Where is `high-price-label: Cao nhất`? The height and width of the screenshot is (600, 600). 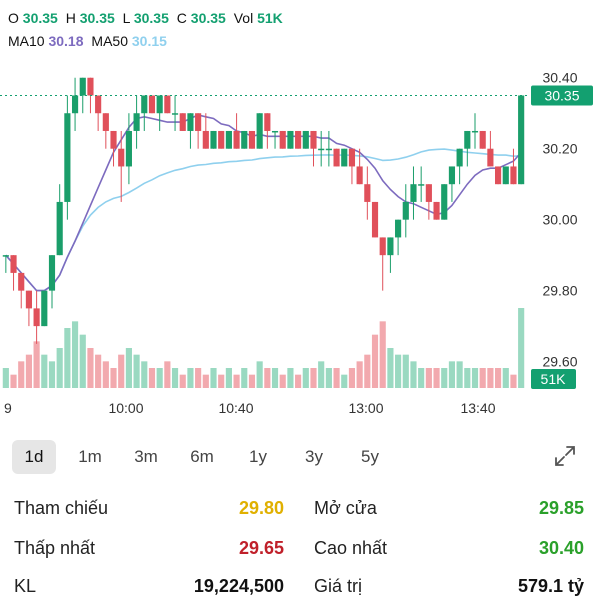
high-price-label: Cao nhất is located at coordinates (351, 548).